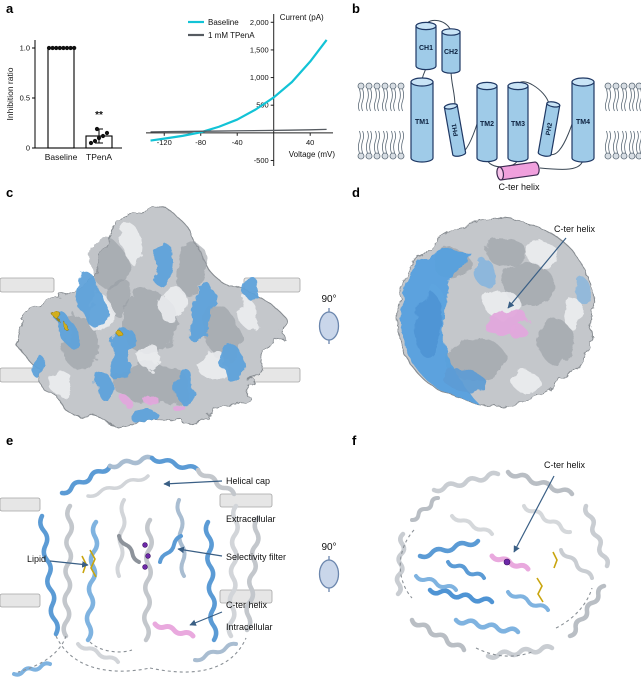 The width and height of the screenshot is (641, 685). I want to click on svg-text: -500, so click(261, 160).